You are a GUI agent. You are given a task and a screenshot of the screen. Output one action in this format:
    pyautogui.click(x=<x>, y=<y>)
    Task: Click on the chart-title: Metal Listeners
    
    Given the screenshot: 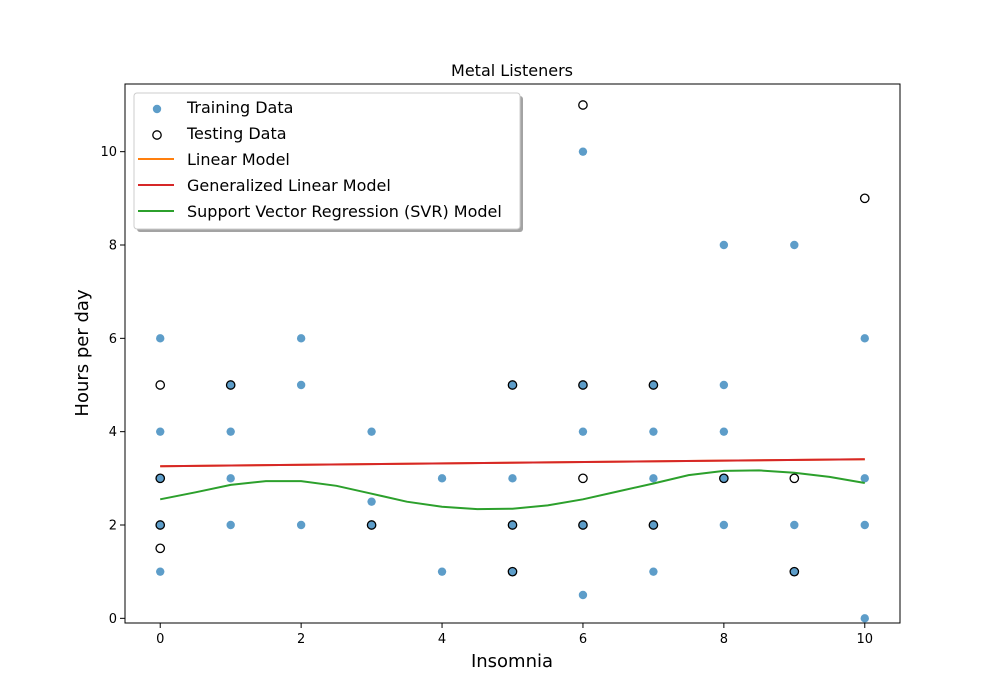 What is the action you would take?
    pyautogui.click(x=512, y=70)
    